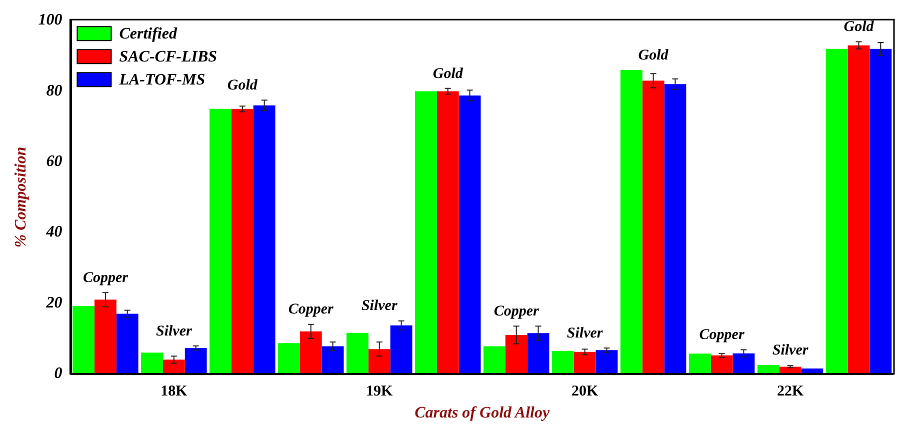 This screenshot has width=911, height=433. Describe the element at coordinates (21, 197) in the screenshot. I see `y-axis-title: % Composition` at that location.